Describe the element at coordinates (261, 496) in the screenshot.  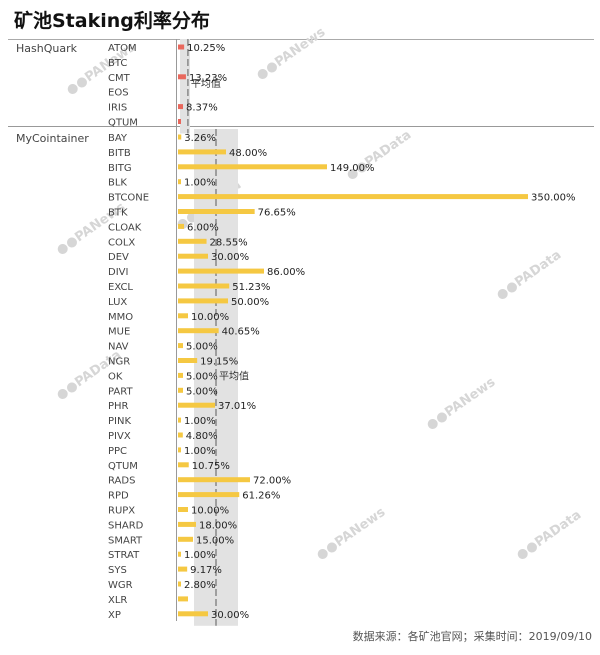
I see `data-label: 61.26%` at that location.